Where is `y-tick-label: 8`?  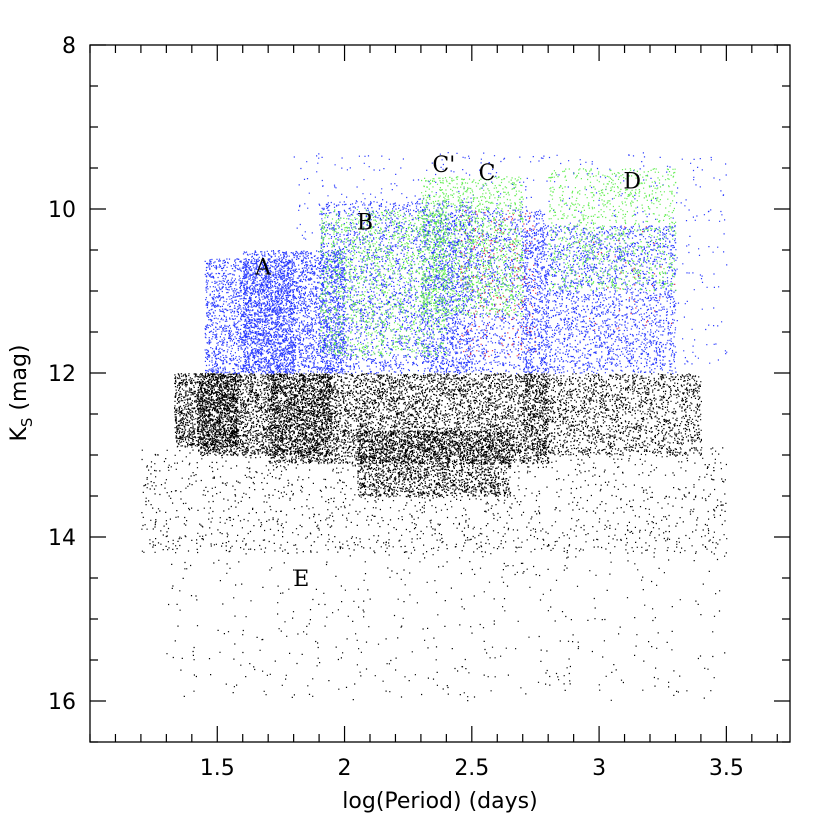 y-tick-label: 8 is located at coordinates (69, 46).